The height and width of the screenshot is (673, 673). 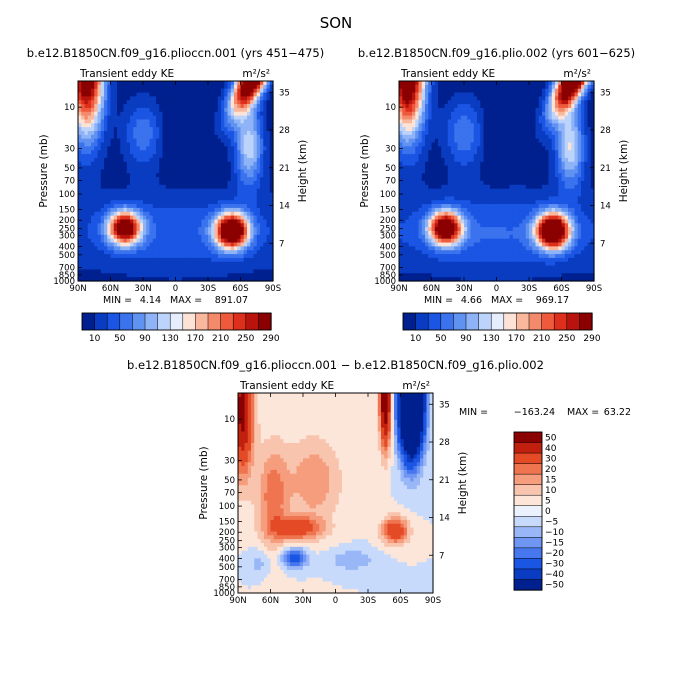 I want to click on colorbar-swatch, so click(x=214, y=321).